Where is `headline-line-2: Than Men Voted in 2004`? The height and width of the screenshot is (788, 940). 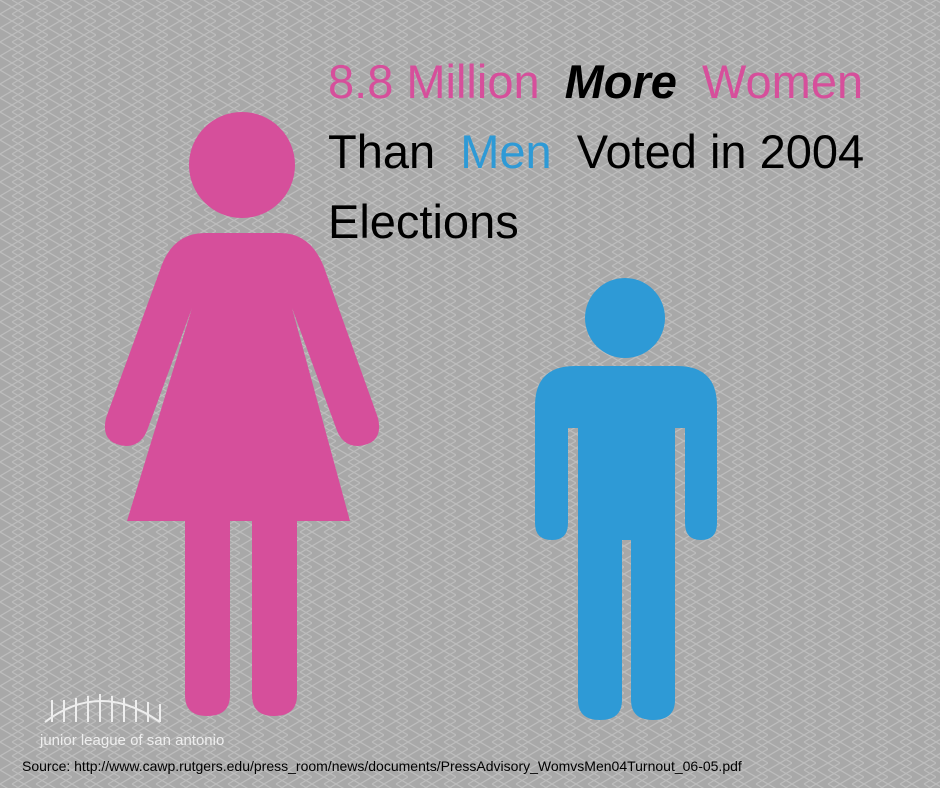
headline-line-2: Than Men Voted in 2004 is located at coordinates (596, 151).